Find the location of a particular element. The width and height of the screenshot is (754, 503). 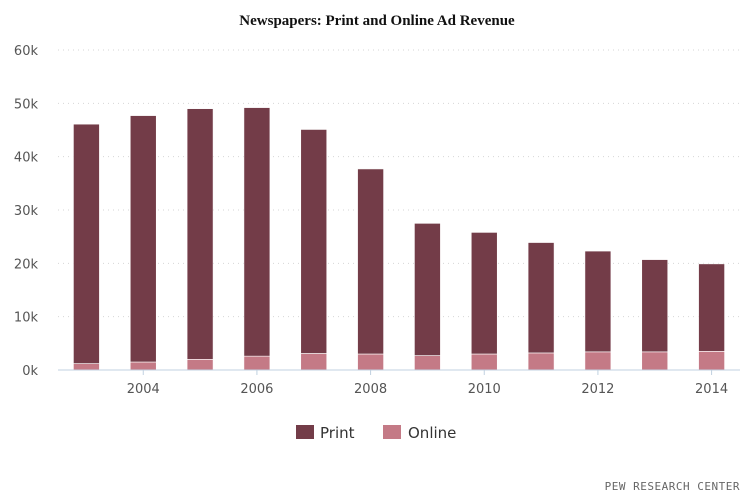

bar-online-2012 is located at coordinates (598, 361).